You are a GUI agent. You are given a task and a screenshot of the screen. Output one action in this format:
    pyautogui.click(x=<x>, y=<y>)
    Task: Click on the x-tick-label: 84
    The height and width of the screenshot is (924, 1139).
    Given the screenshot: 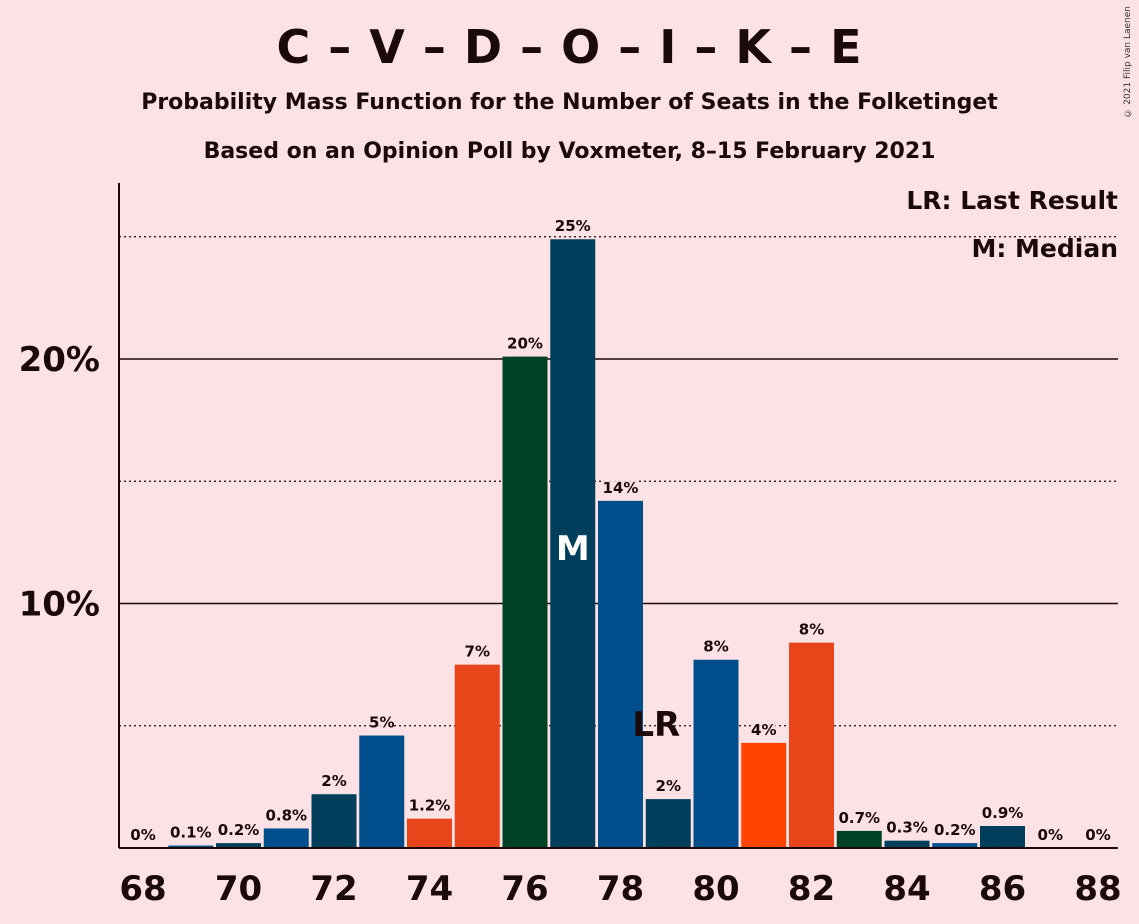 What is the action you would take?
    pyautogui.click(x=906, y=889)
    